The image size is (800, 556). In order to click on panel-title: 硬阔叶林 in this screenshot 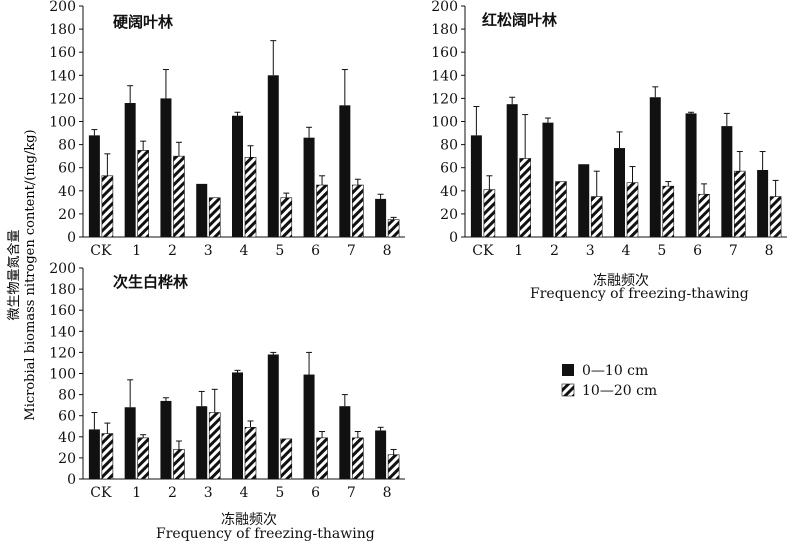, I will do `click(143, 22)`.